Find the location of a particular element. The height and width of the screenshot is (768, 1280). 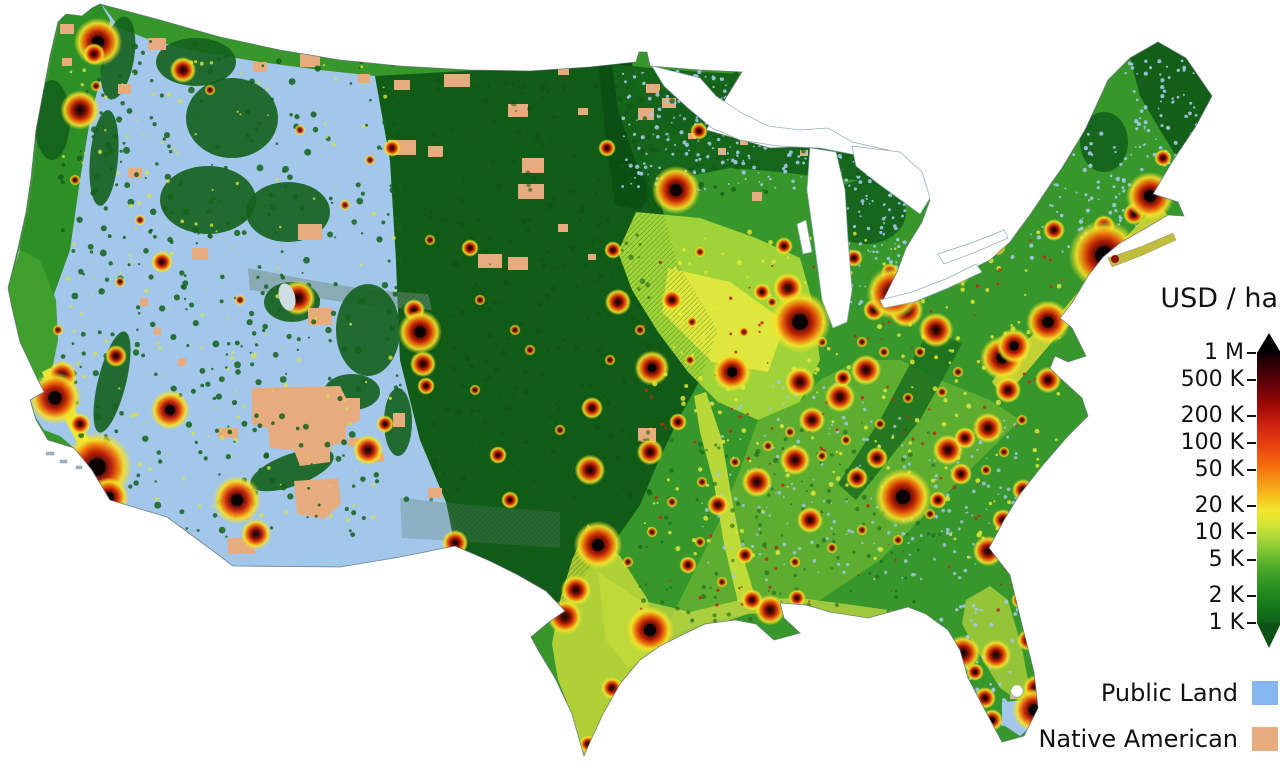

region-east-yellowgreen-wash is located at coordinates (840, 500).